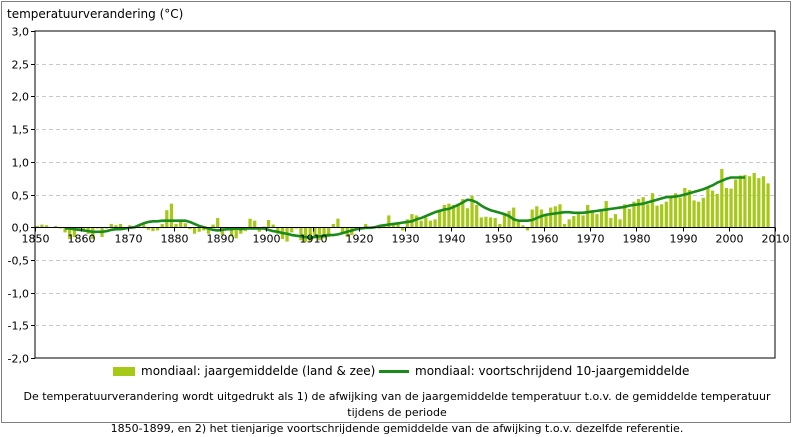  What do you see at coordinates (21, 65) in the screenshot?
I see `y-tick-label: 2,5` at bounding box center [21, 65].